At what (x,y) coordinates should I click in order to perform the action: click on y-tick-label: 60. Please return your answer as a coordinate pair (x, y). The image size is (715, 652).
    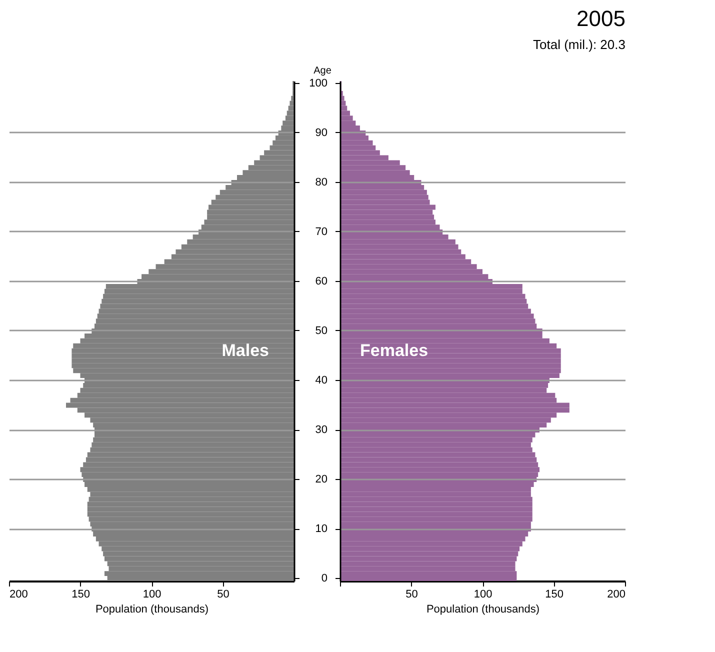
    Looking at the image, I should click on (321, 281).